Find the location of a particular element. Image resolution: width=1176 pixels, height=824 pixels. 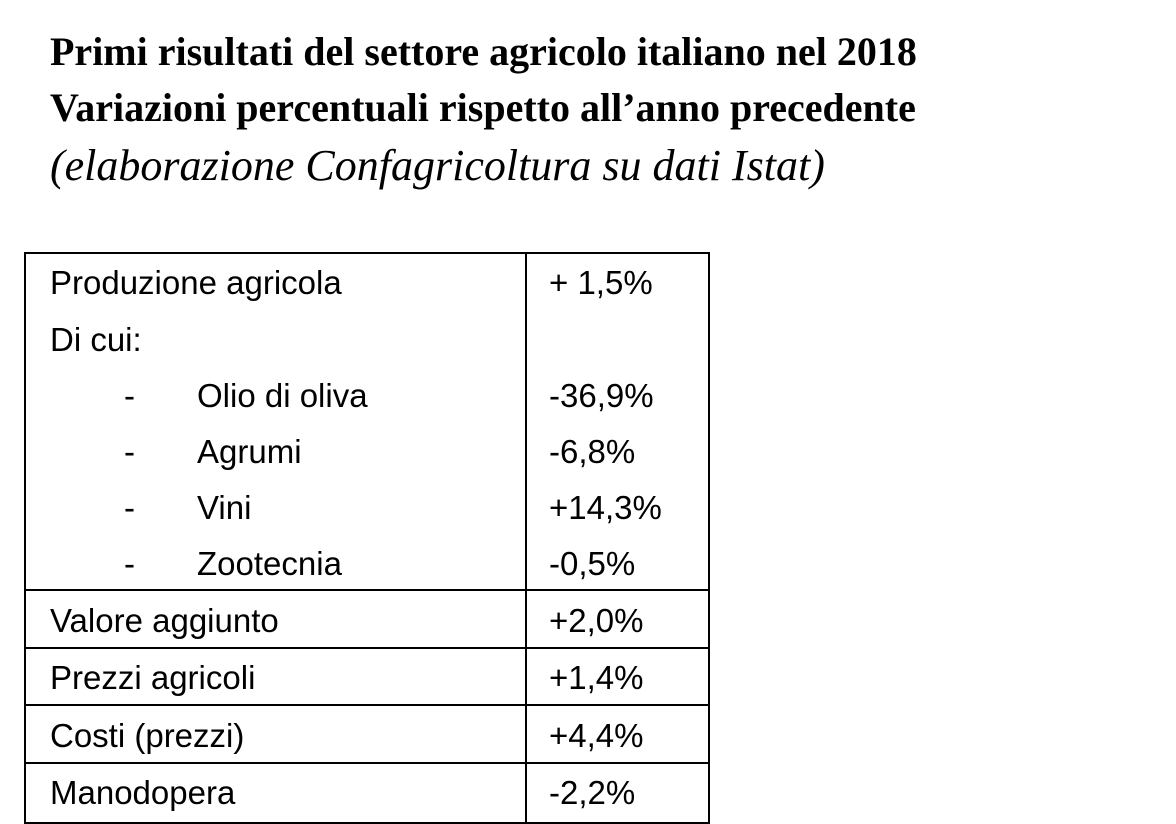

item-label: Zootecnia is located at coordinates (269, 563).